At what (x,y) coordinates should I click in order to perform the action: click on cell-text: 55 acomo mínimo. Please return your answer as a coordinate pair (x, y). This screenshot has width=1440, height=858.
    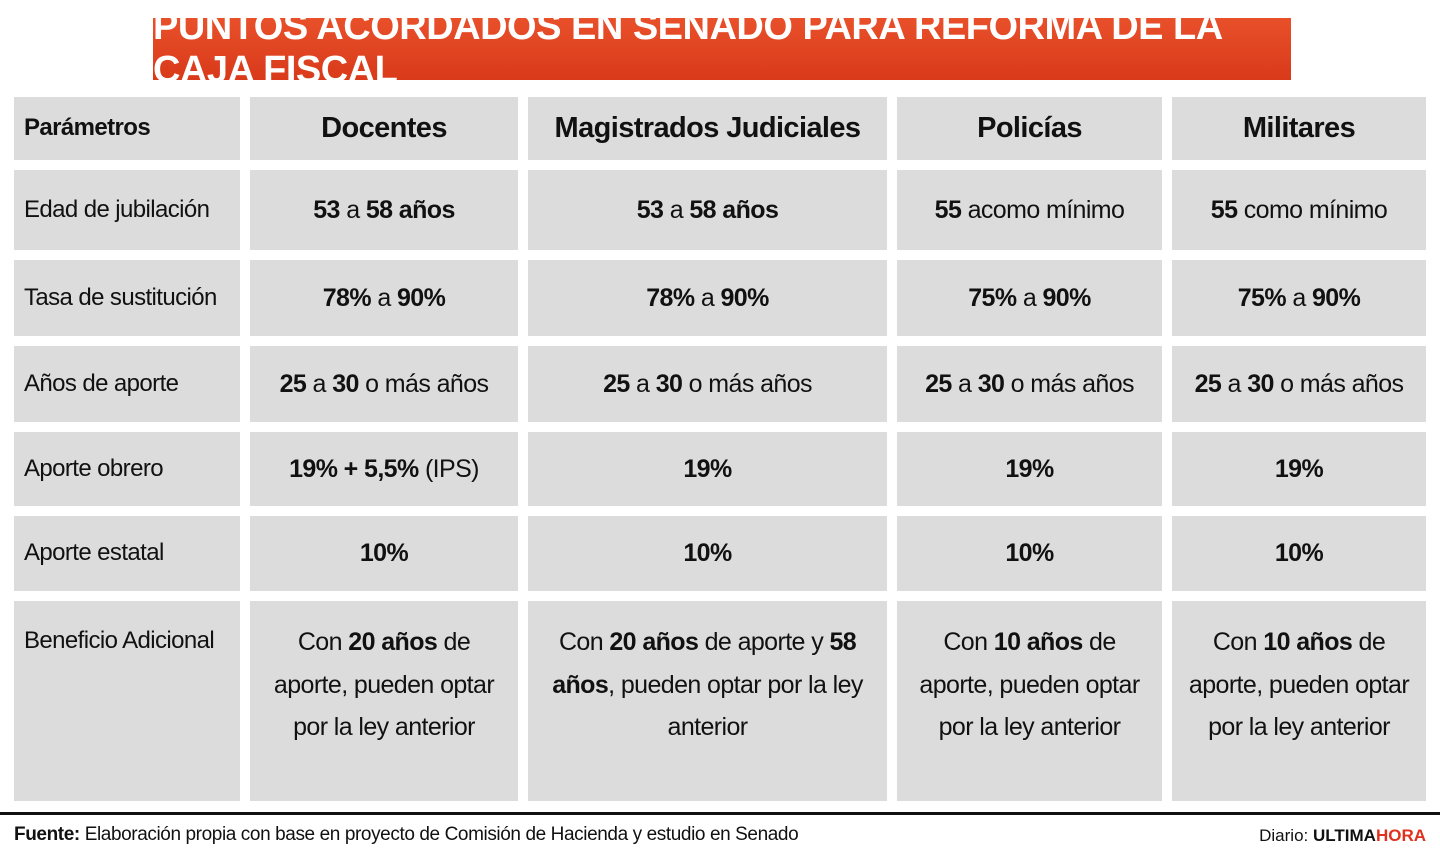
    Looking at the image, I should click on (1030, 210).